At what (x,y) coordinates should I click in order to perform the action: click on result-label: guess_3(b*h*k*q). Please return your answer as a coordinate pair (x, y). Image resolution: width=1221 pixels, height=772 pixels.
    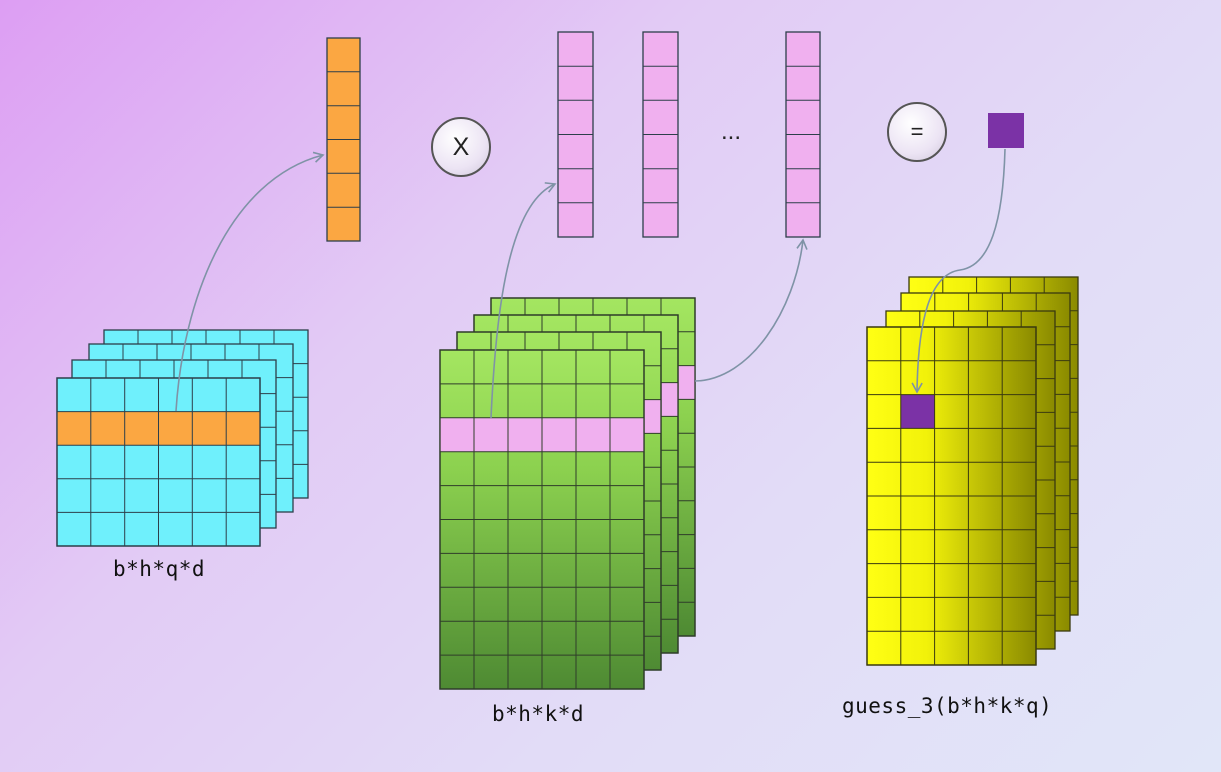
    Looking at the image, I should click on (947, 706).